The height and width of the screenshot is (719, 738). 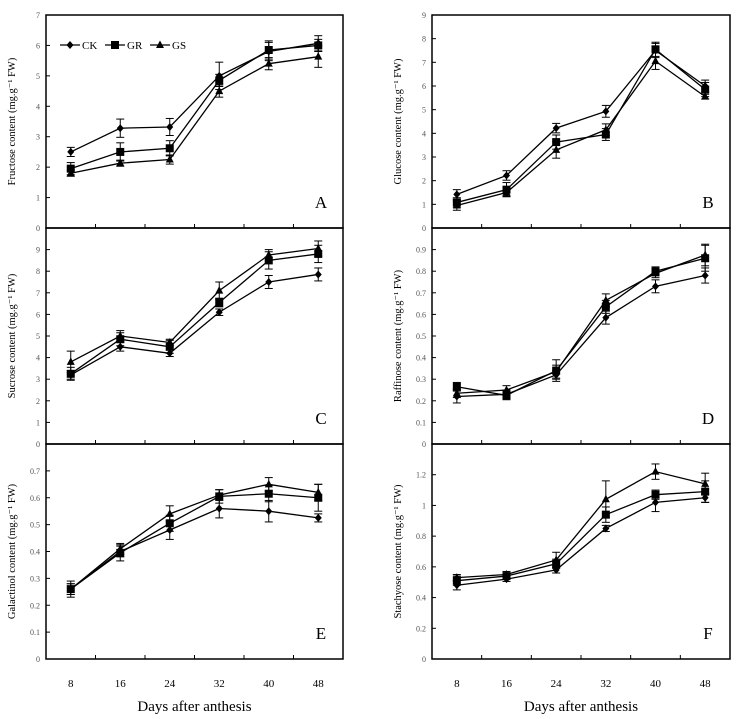 I want to click on y-tick-label: 3, so click(x=38, y=379).